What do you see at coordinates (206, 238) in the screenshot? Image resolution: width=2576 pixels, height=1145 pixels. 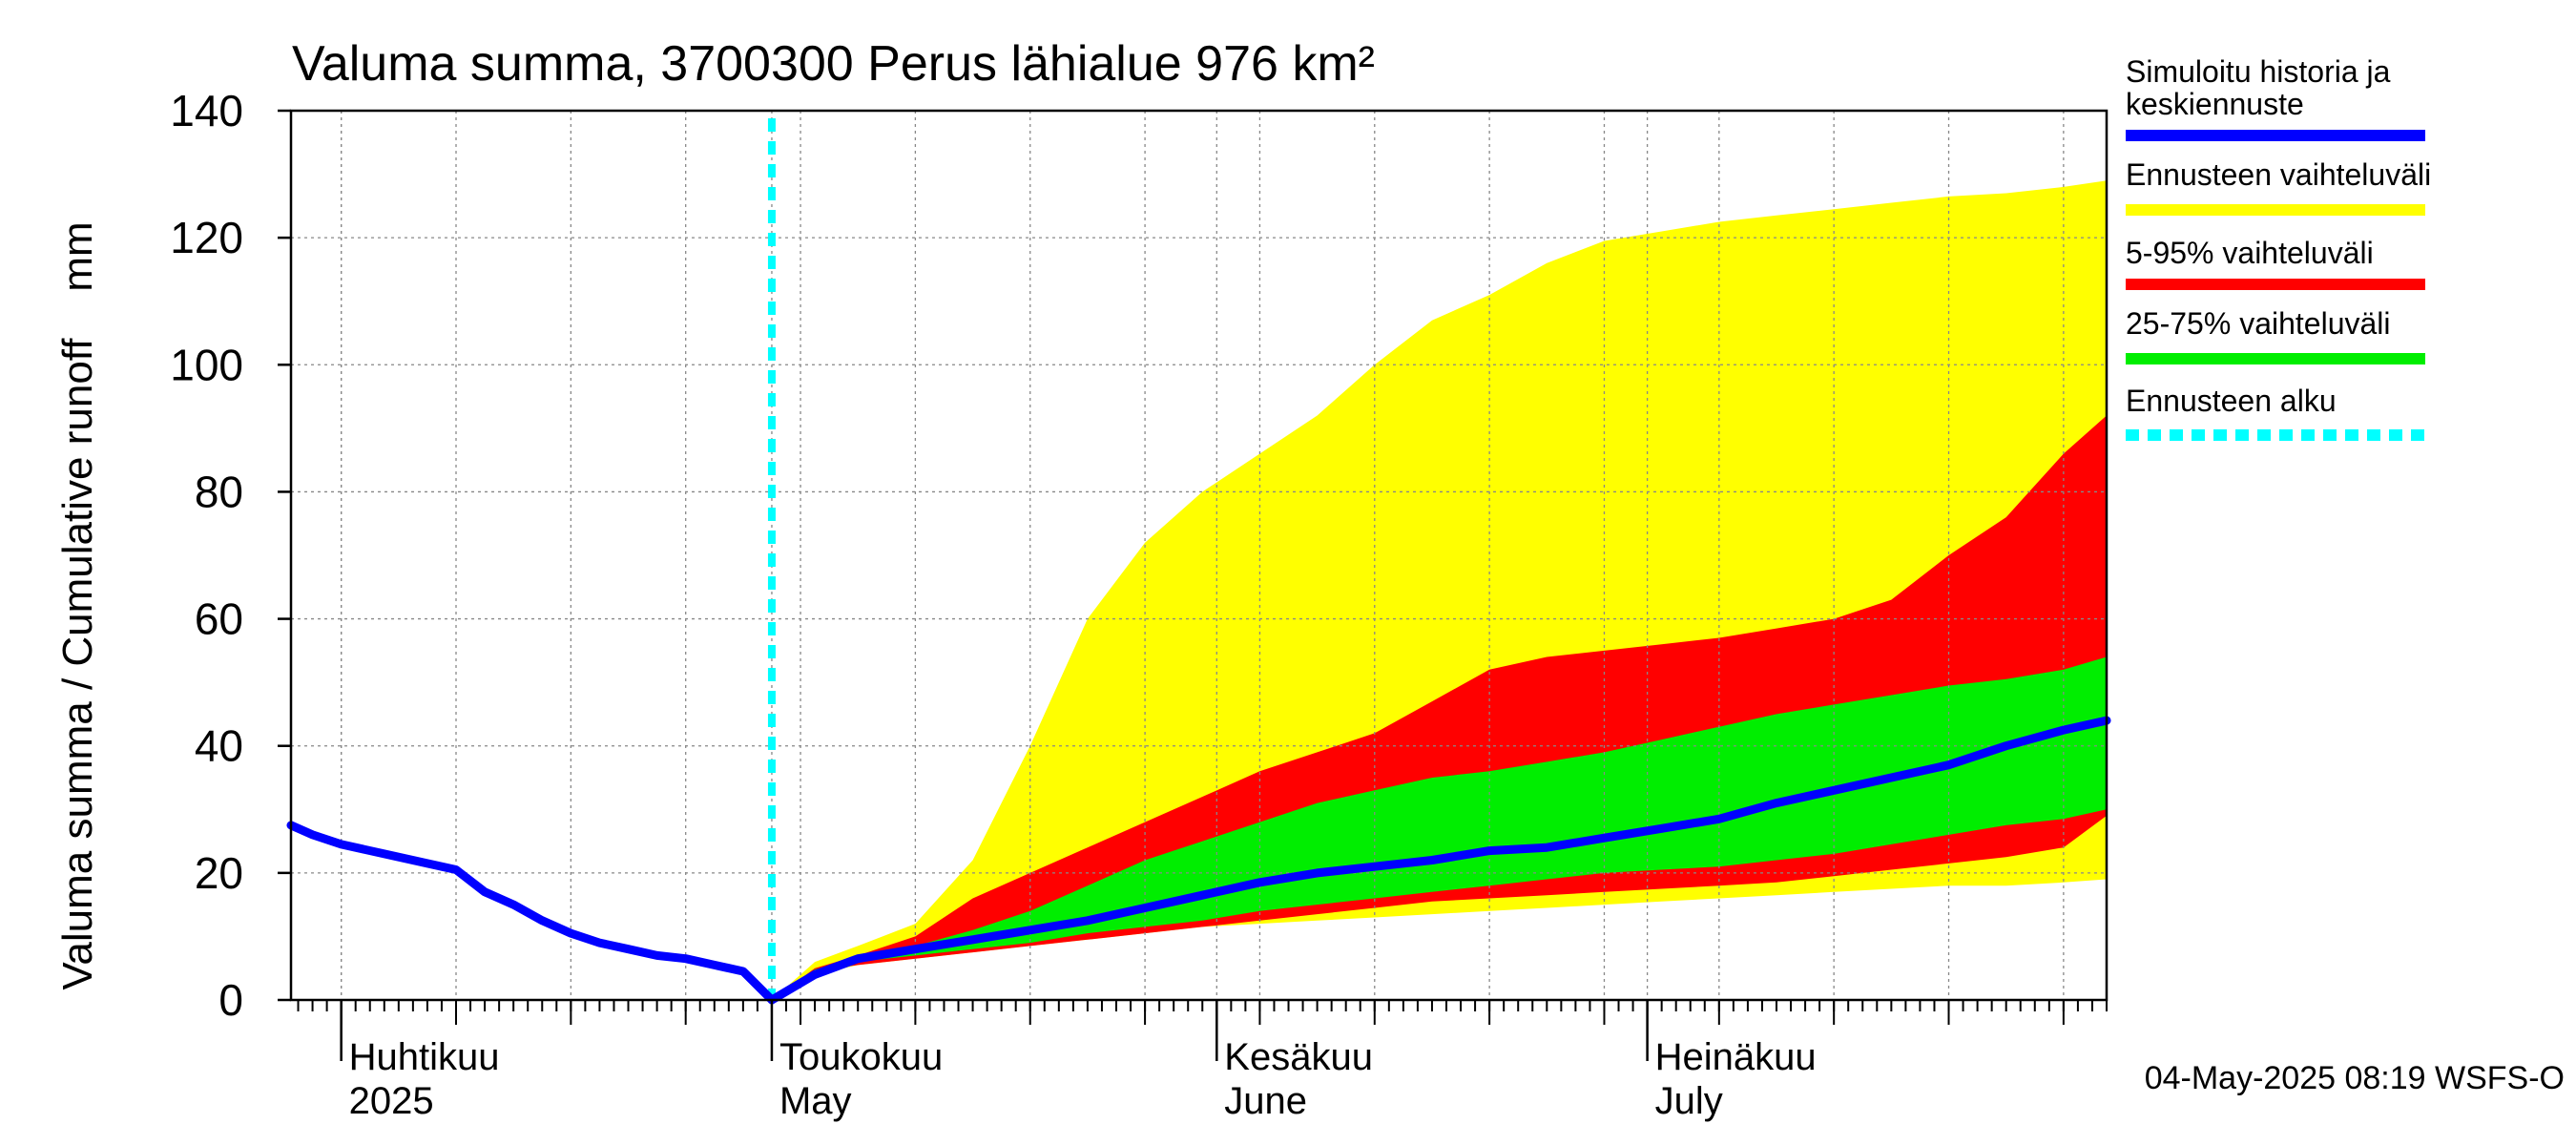 I see `y-tick-label: 120` at bounding box center [206, 238].